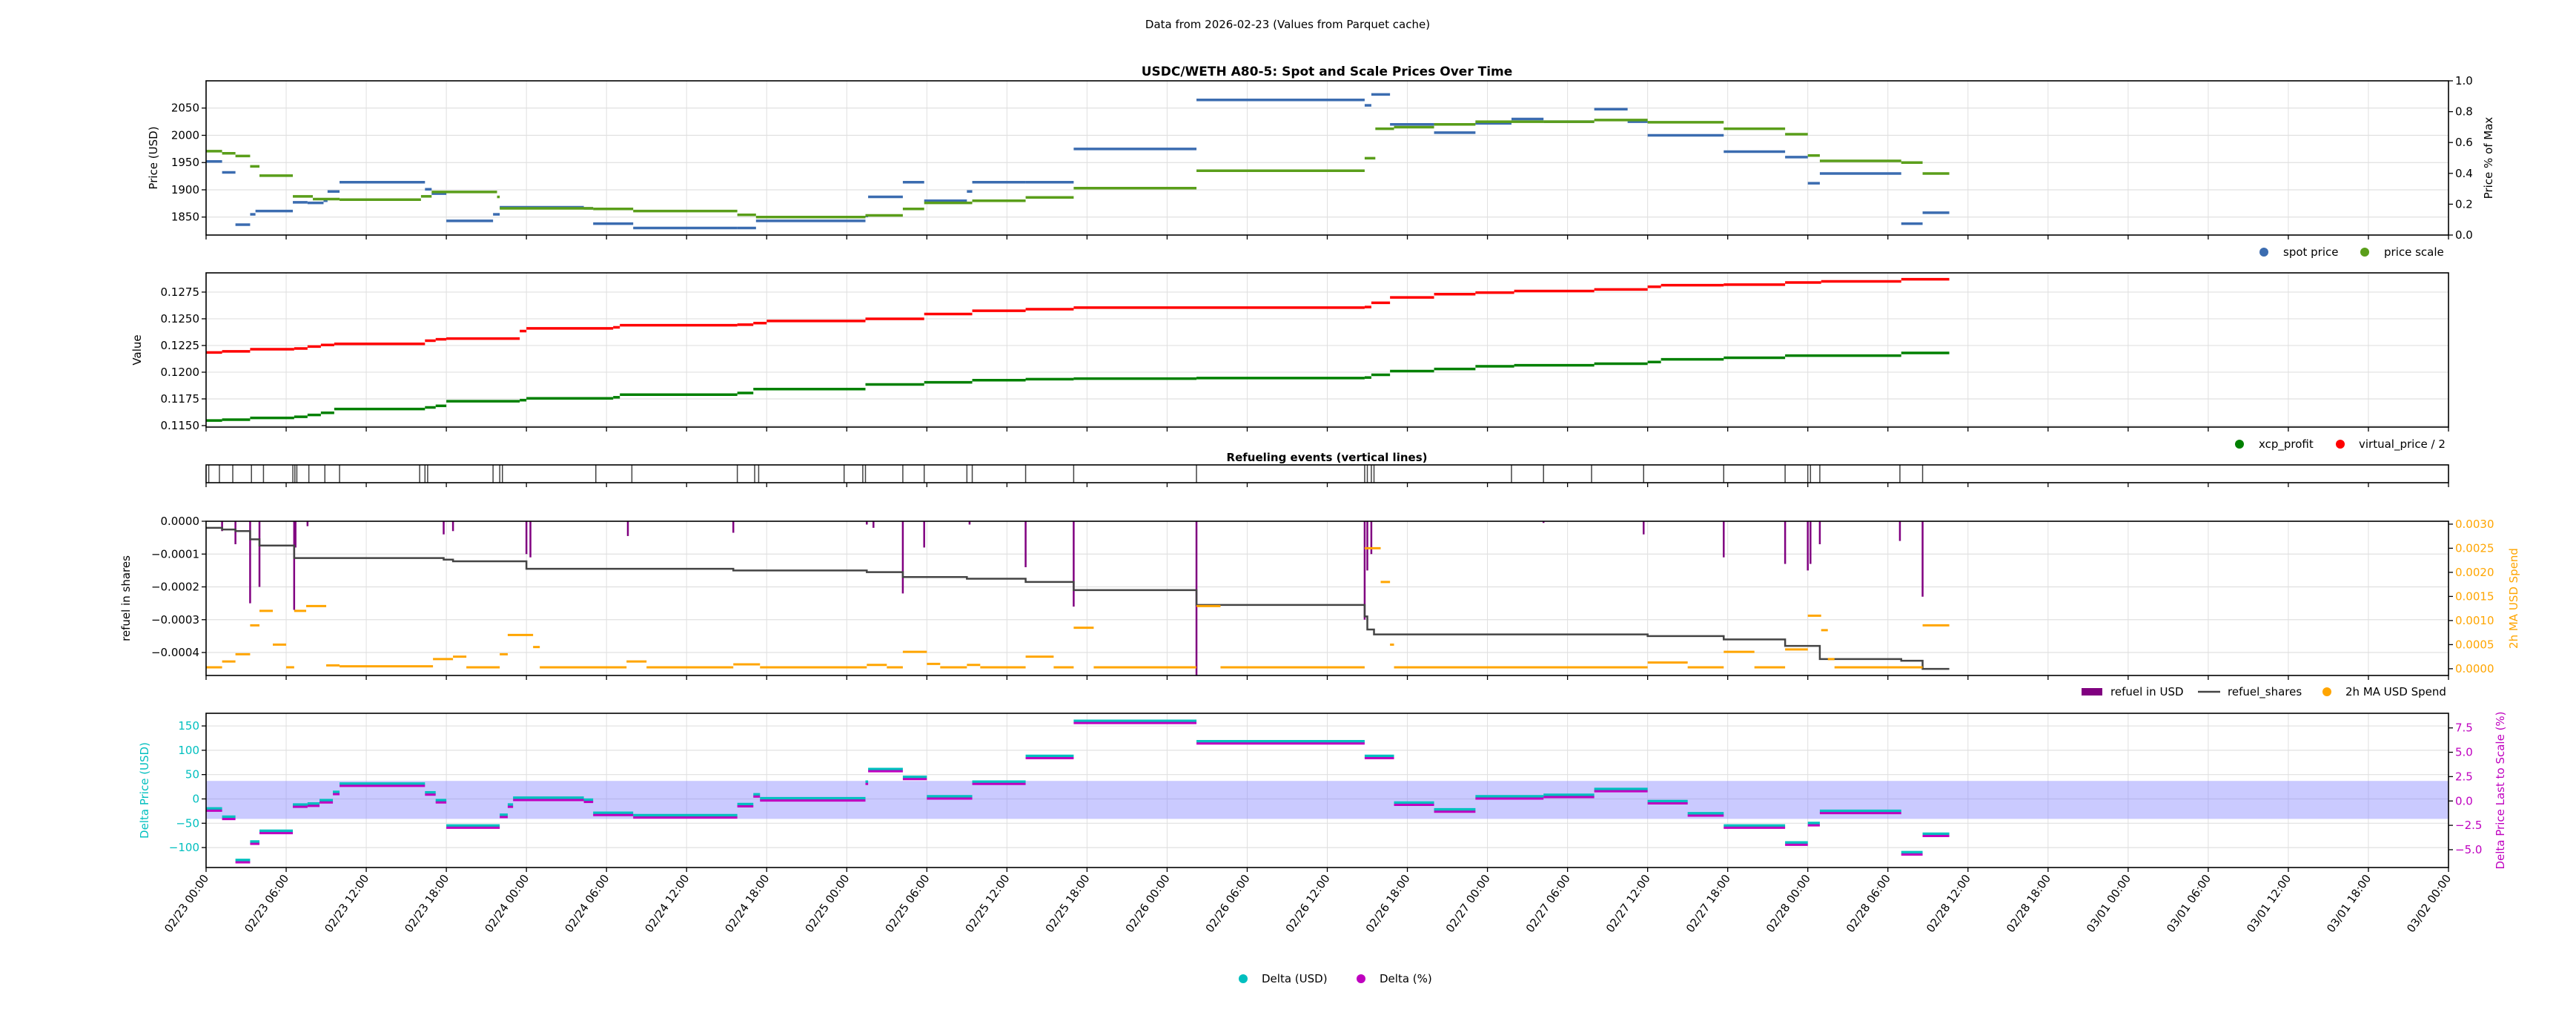 Image resolution: width=2576 pixels, height=1021 pixels. I want to click on y-right-tick-label: 5.0, so click(2464, 752).